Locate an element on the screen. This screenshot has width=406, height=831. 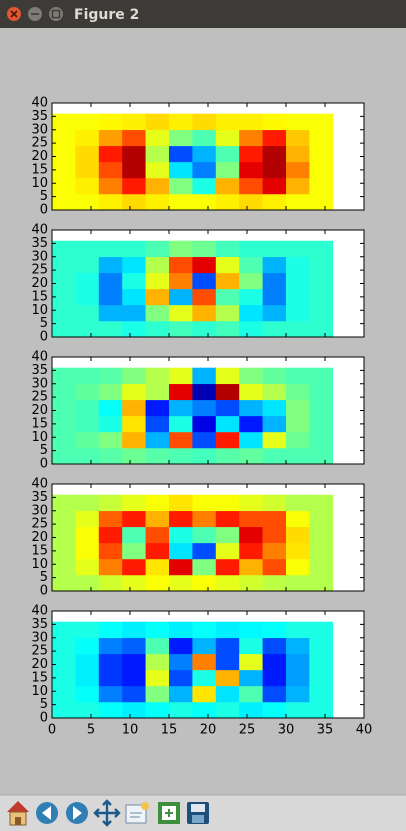
x-tick-label: 40 is located at coordinates (364, 730).